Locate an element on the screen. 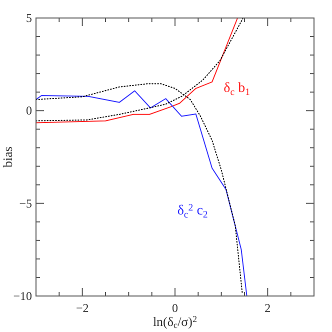 The width and height of the screenshot is (332, 332). y-tick-label: 0 is located at coordinates (29, 111).